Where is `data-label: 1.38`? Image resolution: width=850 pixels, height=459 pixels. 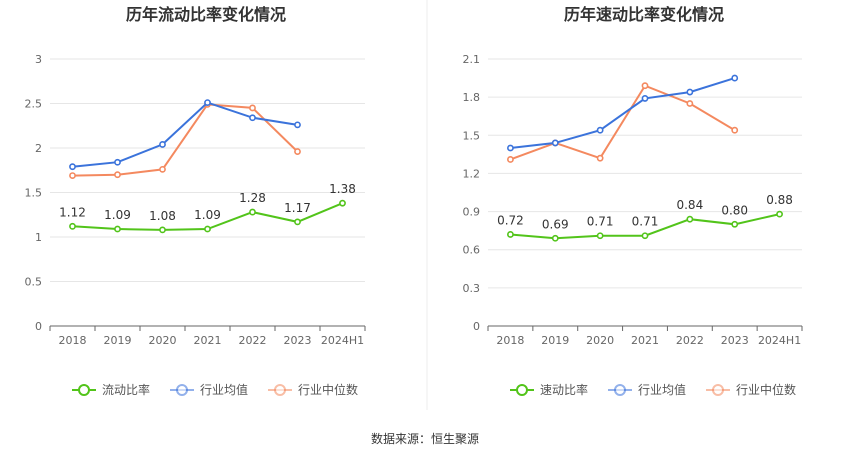 data-label: 1.38 is located at coordinates (342, 189).